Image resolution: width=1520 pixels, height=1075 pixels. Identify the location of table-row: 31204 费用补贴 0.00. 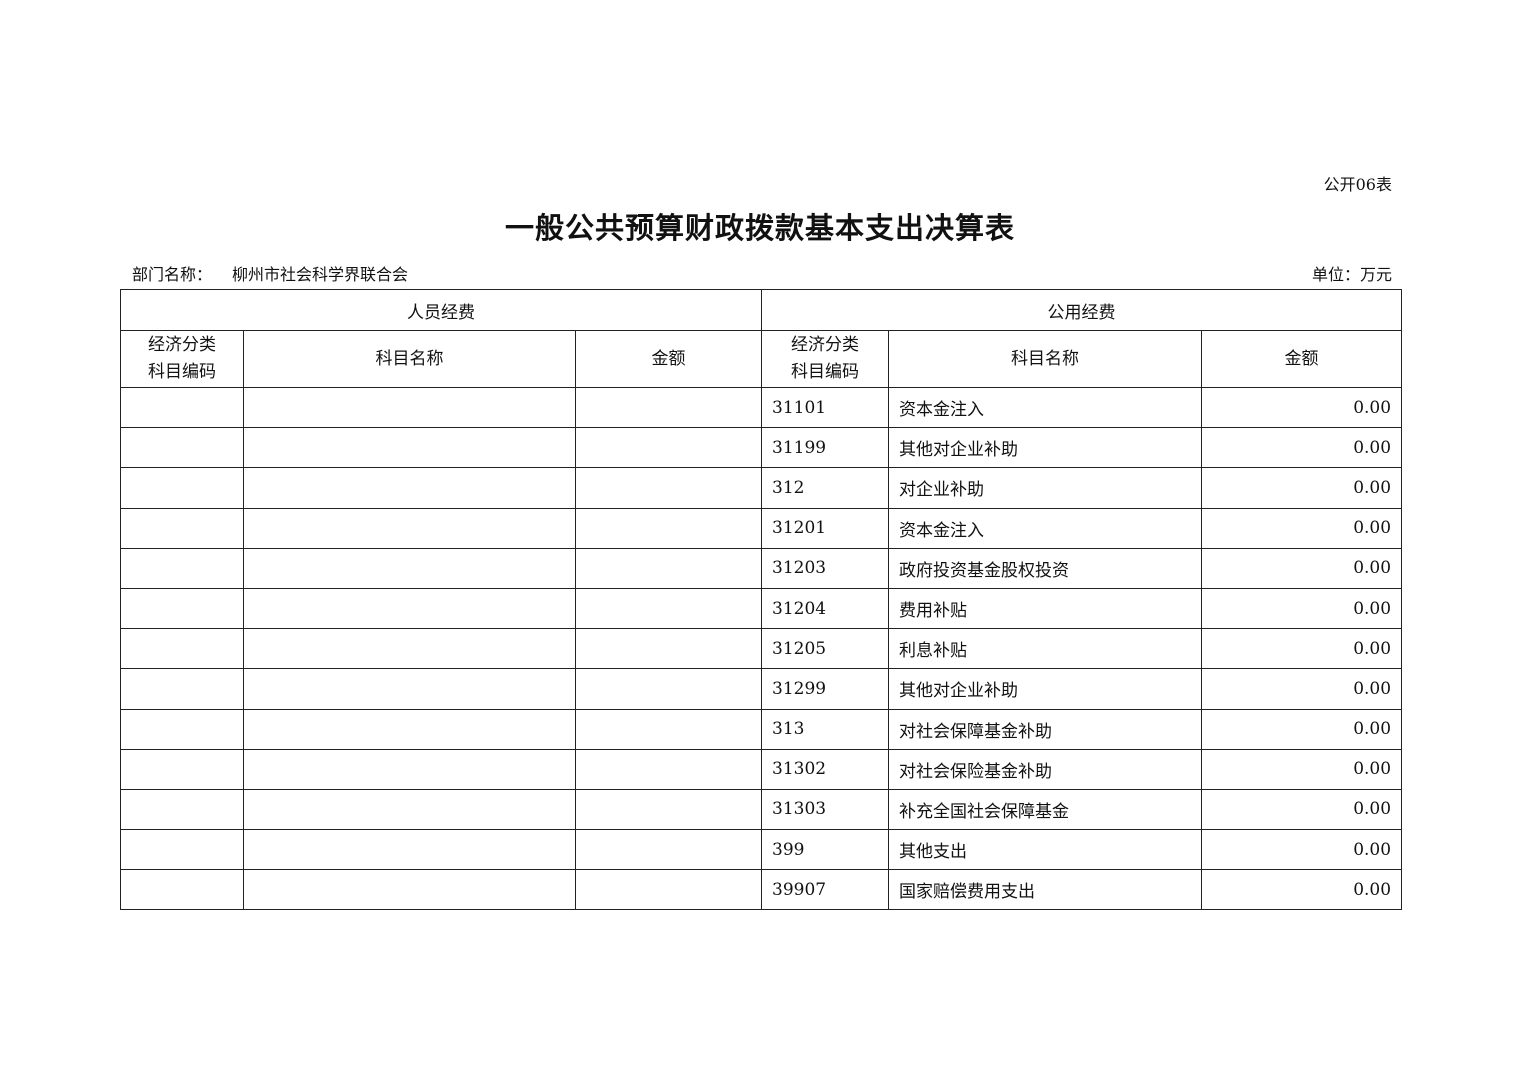
(761, 608).